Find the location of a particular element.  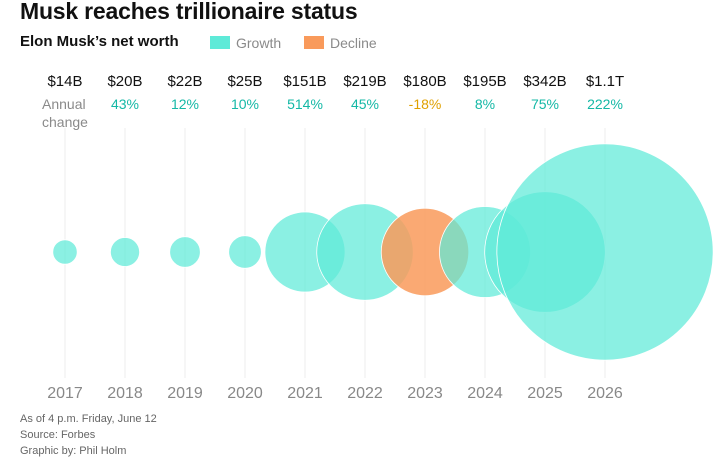

annual-change-2021: 514% is located at coordinates (305, 104).